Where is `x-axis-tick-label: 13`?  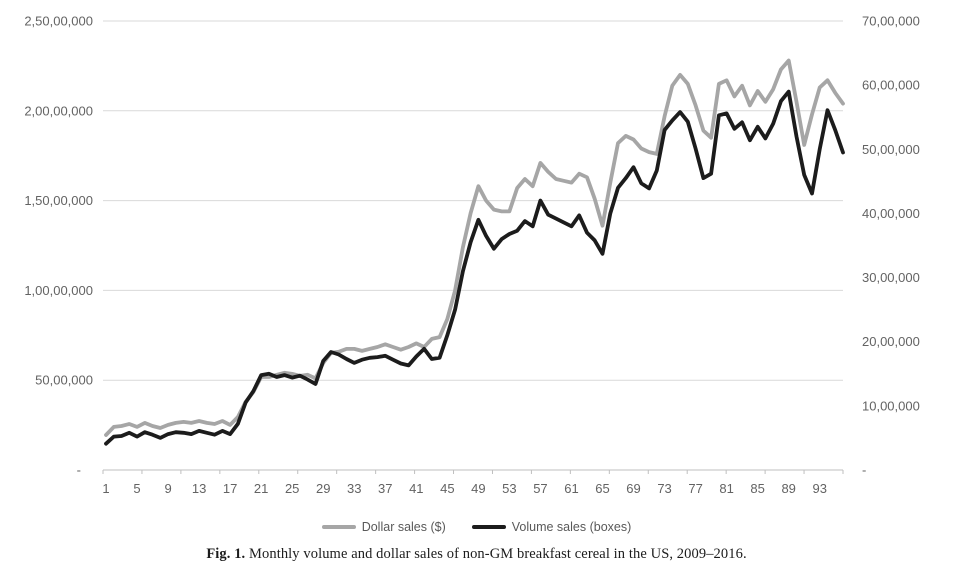 x-axis-tick-label: 13 is located at coordinates (199, 488).